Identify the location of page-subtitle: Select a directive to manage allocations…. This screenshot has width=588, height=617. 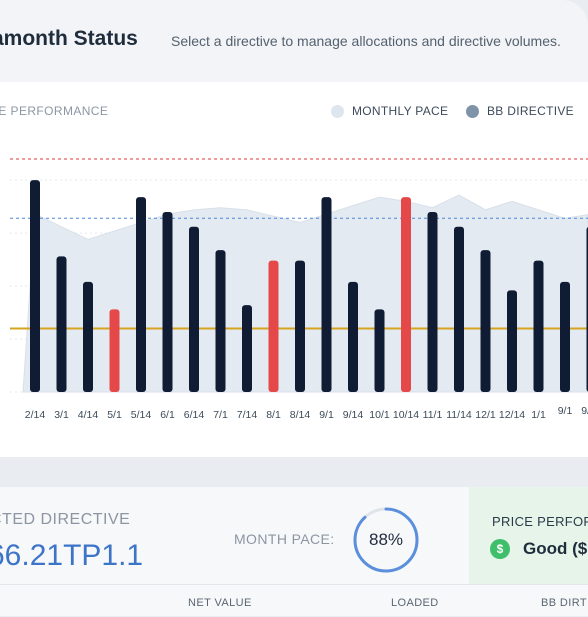
(366, 41).